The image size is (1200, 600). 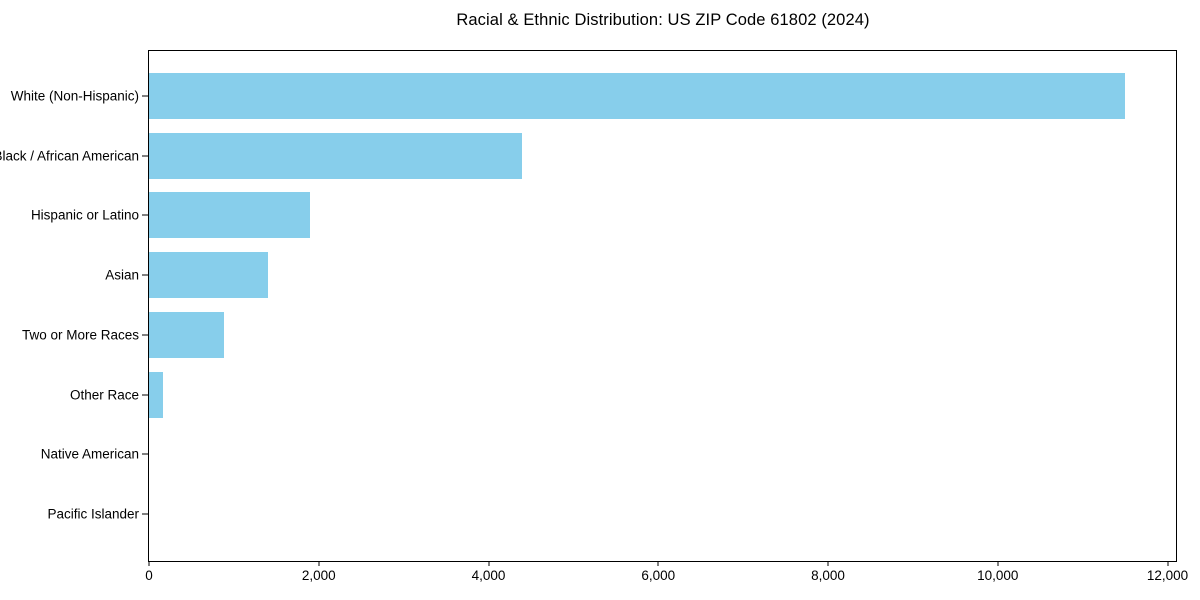 What do you see at coordinates (488, 575) in the screenshot?
I see `x-tick-label: 4,000` at bounding box center [488, 575].